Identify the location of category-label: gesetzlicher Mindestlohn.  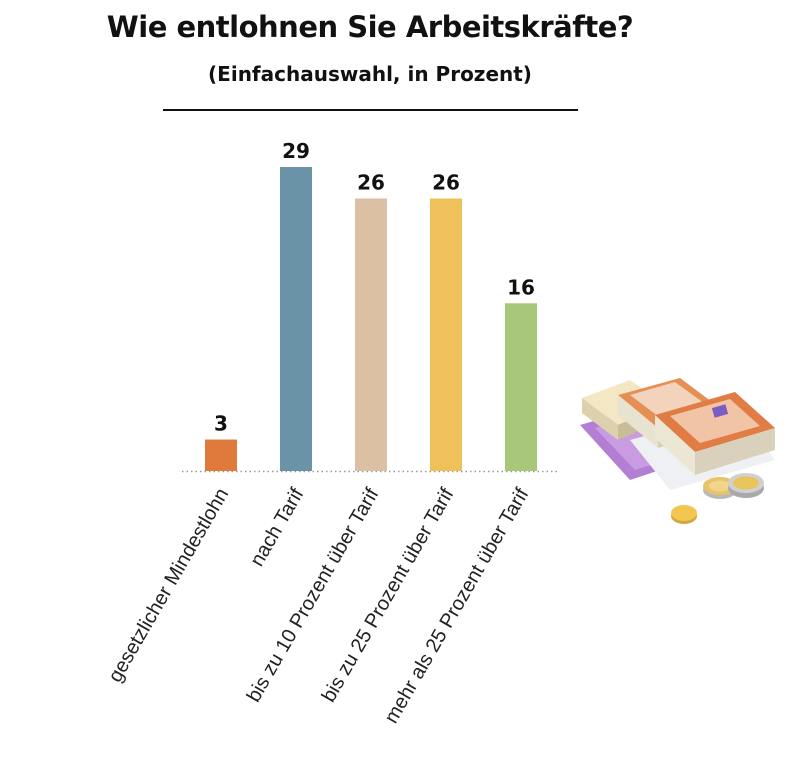
(168, 586).